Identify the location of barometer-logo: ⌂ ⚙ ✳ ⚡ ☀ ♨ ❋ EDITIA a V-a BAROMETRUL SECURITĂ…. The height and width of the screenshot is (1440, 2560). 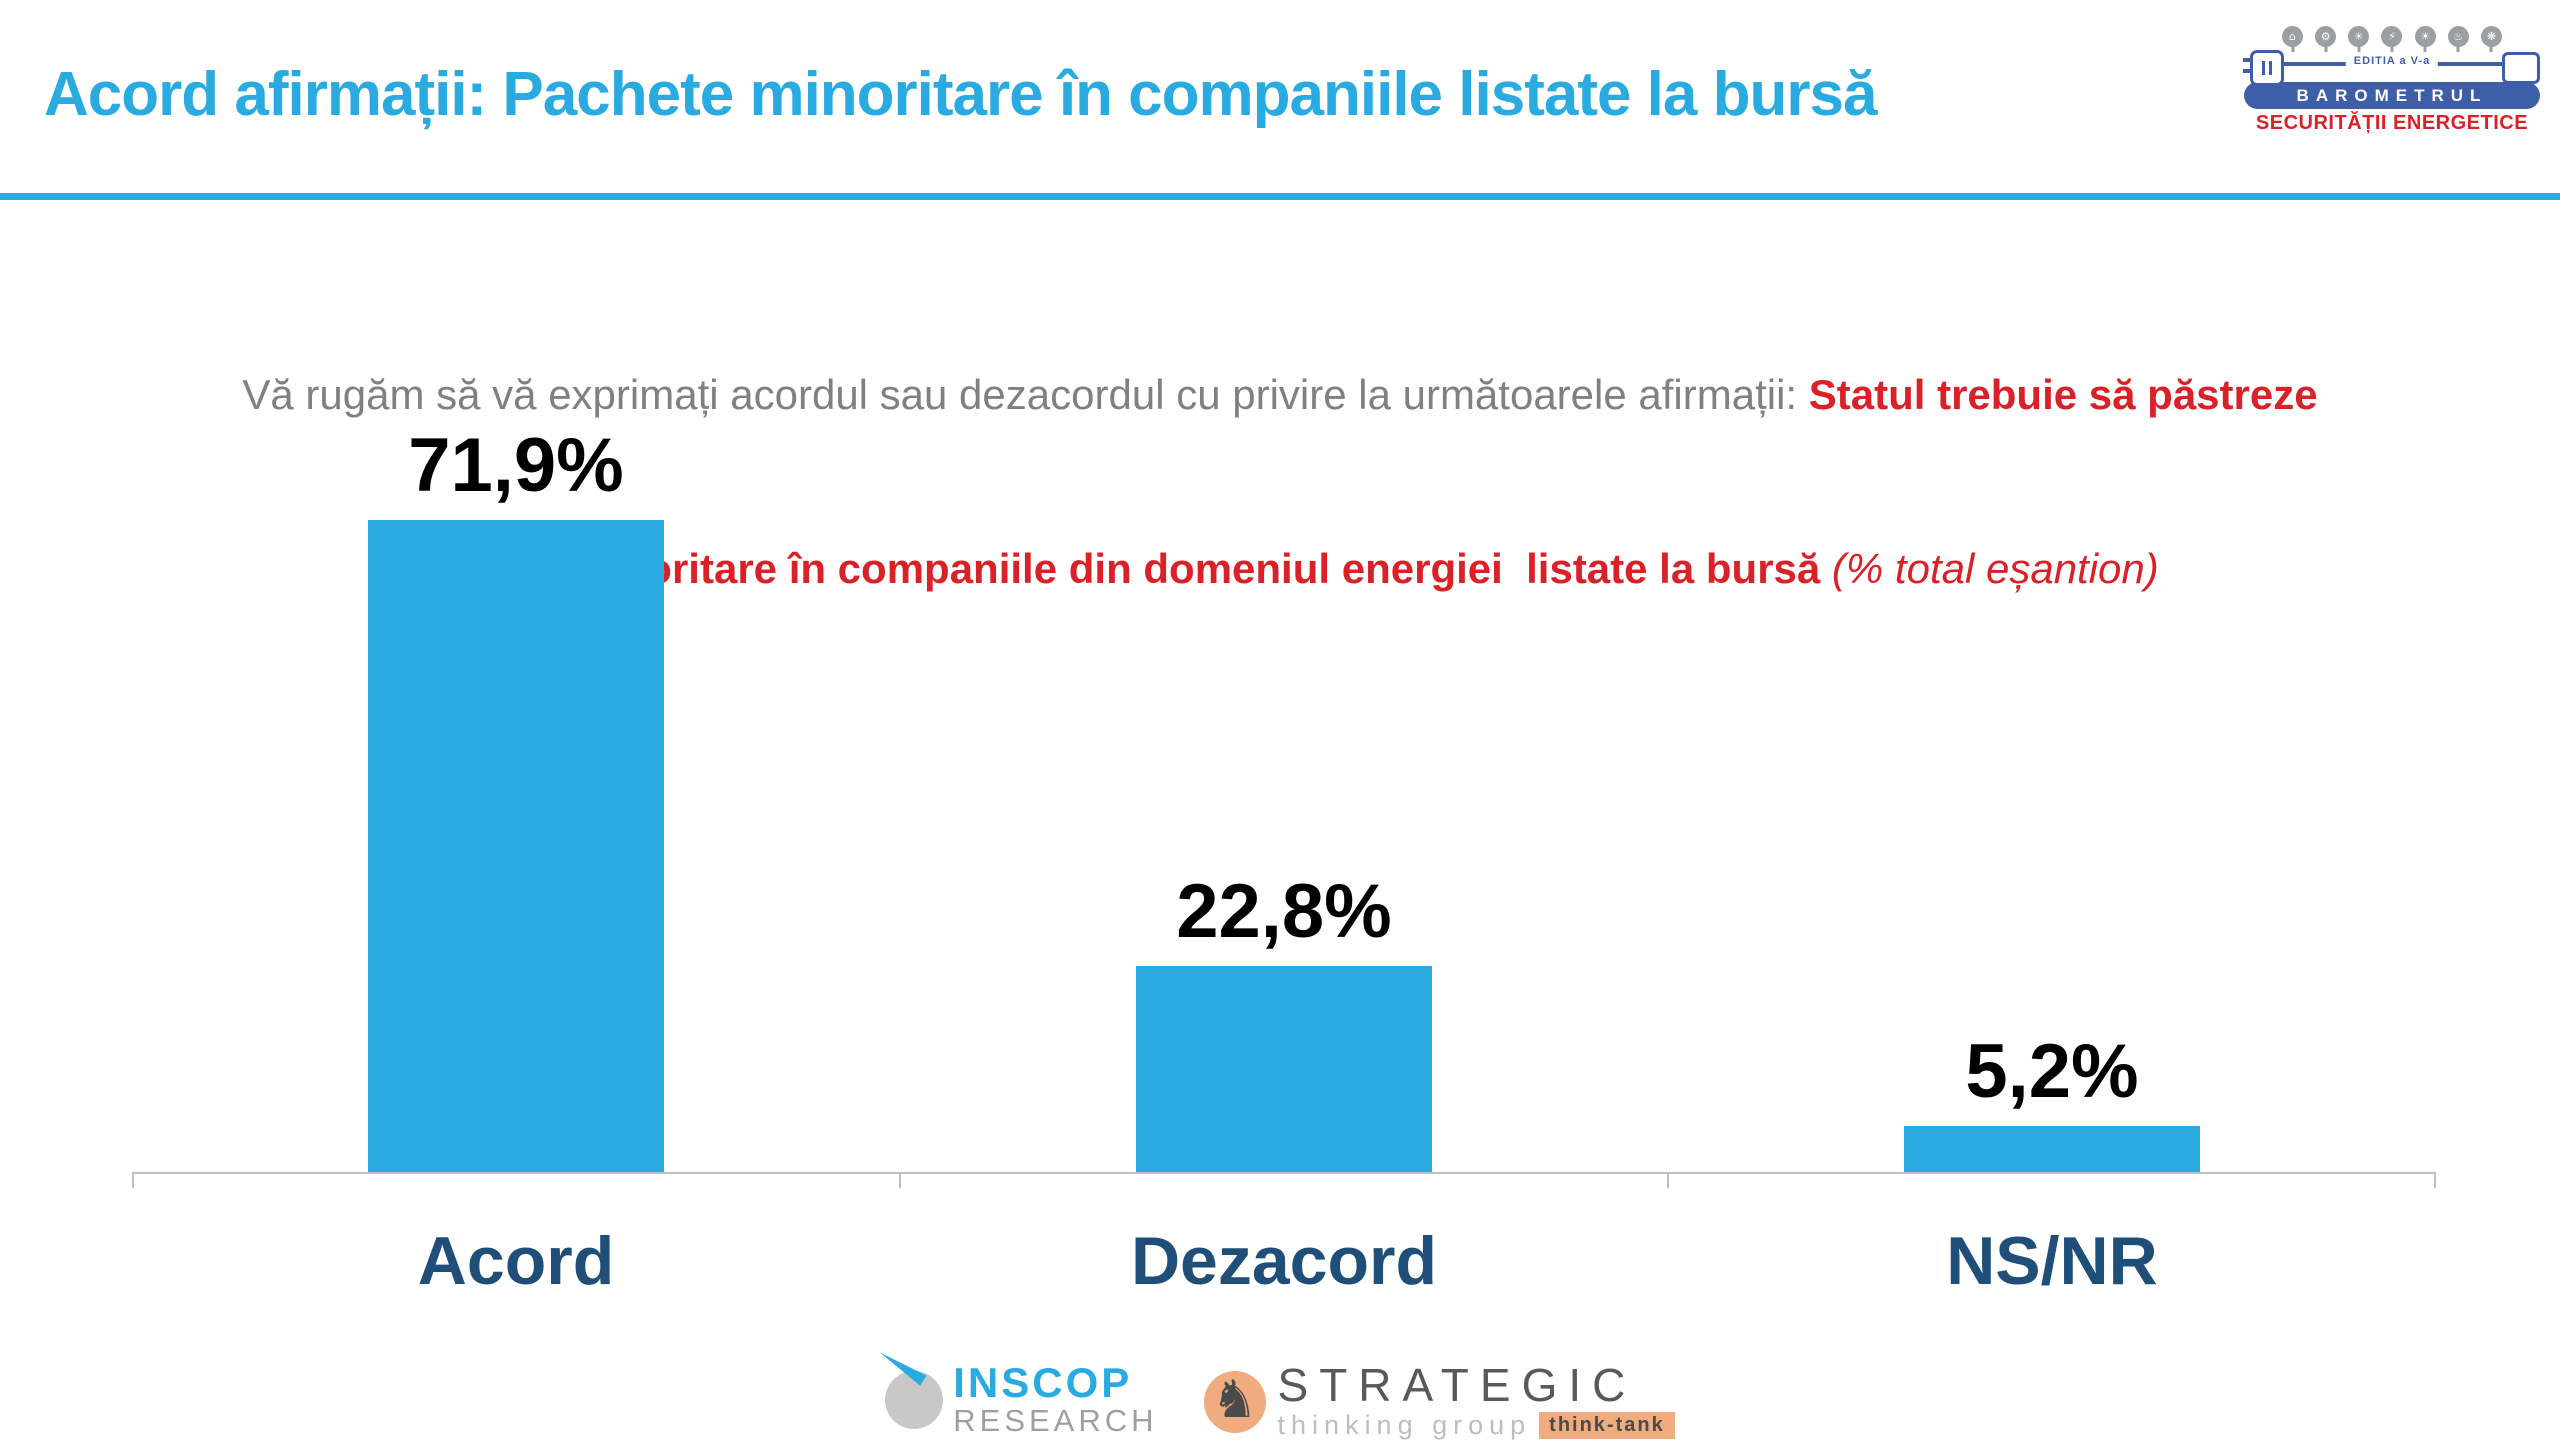
(2392, 80).